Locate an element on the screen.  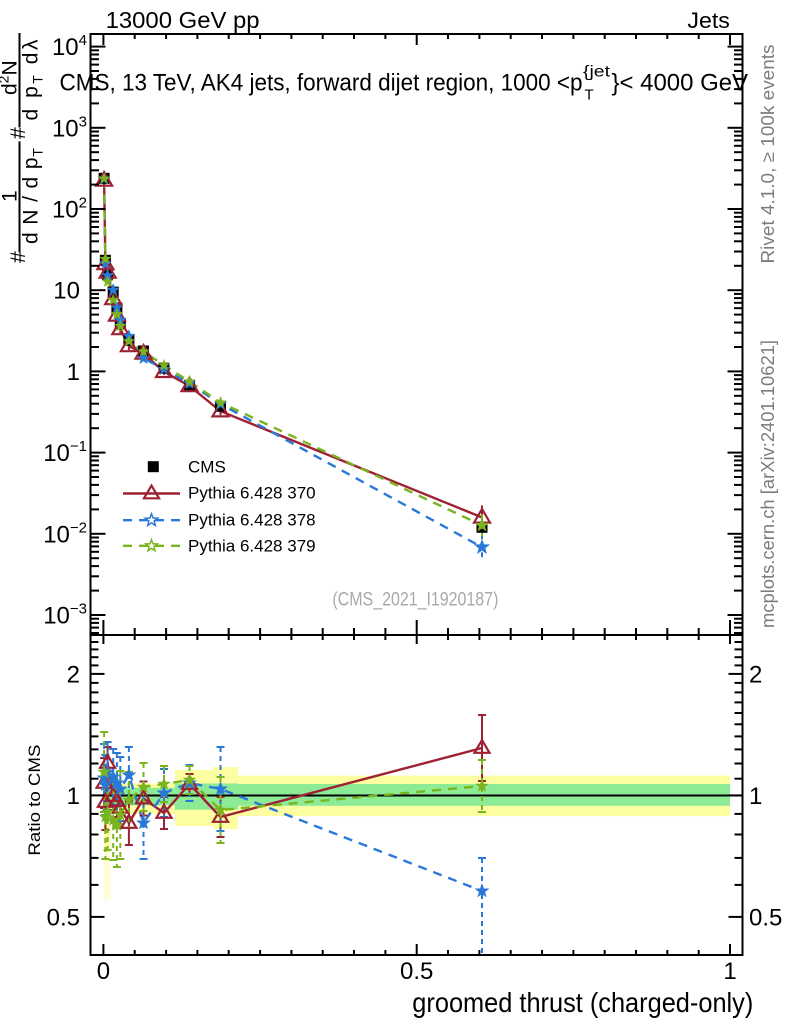
svg-text:mcplots.cern.ch [arXiv:2401.10: mcplots.cern.ch [arXiv:2401.10621] is located at coordinates (768, 484).